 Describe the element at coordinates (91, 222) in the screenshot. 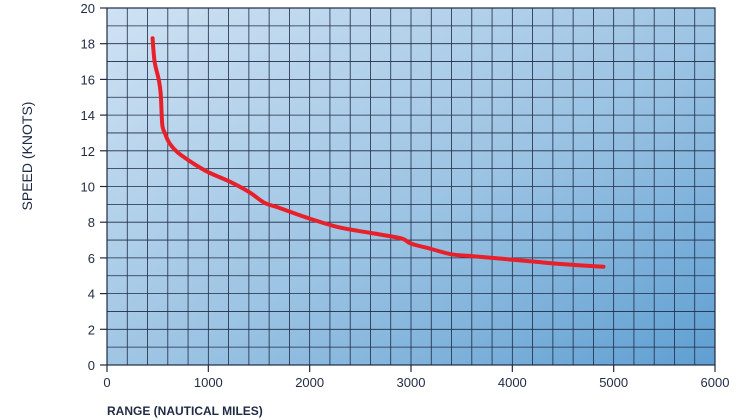

I see `y-tick-label: 8` at that location.